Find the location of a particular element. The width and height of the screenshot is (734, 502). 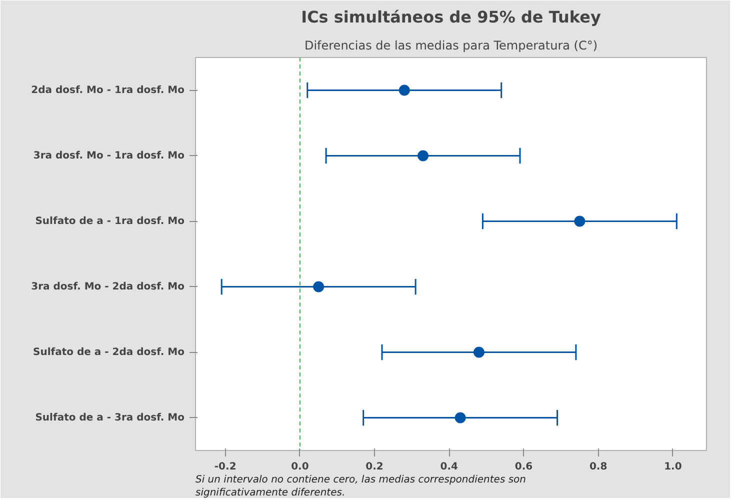

x-tick-label: 0.6 is located at coordinates (523, 467).